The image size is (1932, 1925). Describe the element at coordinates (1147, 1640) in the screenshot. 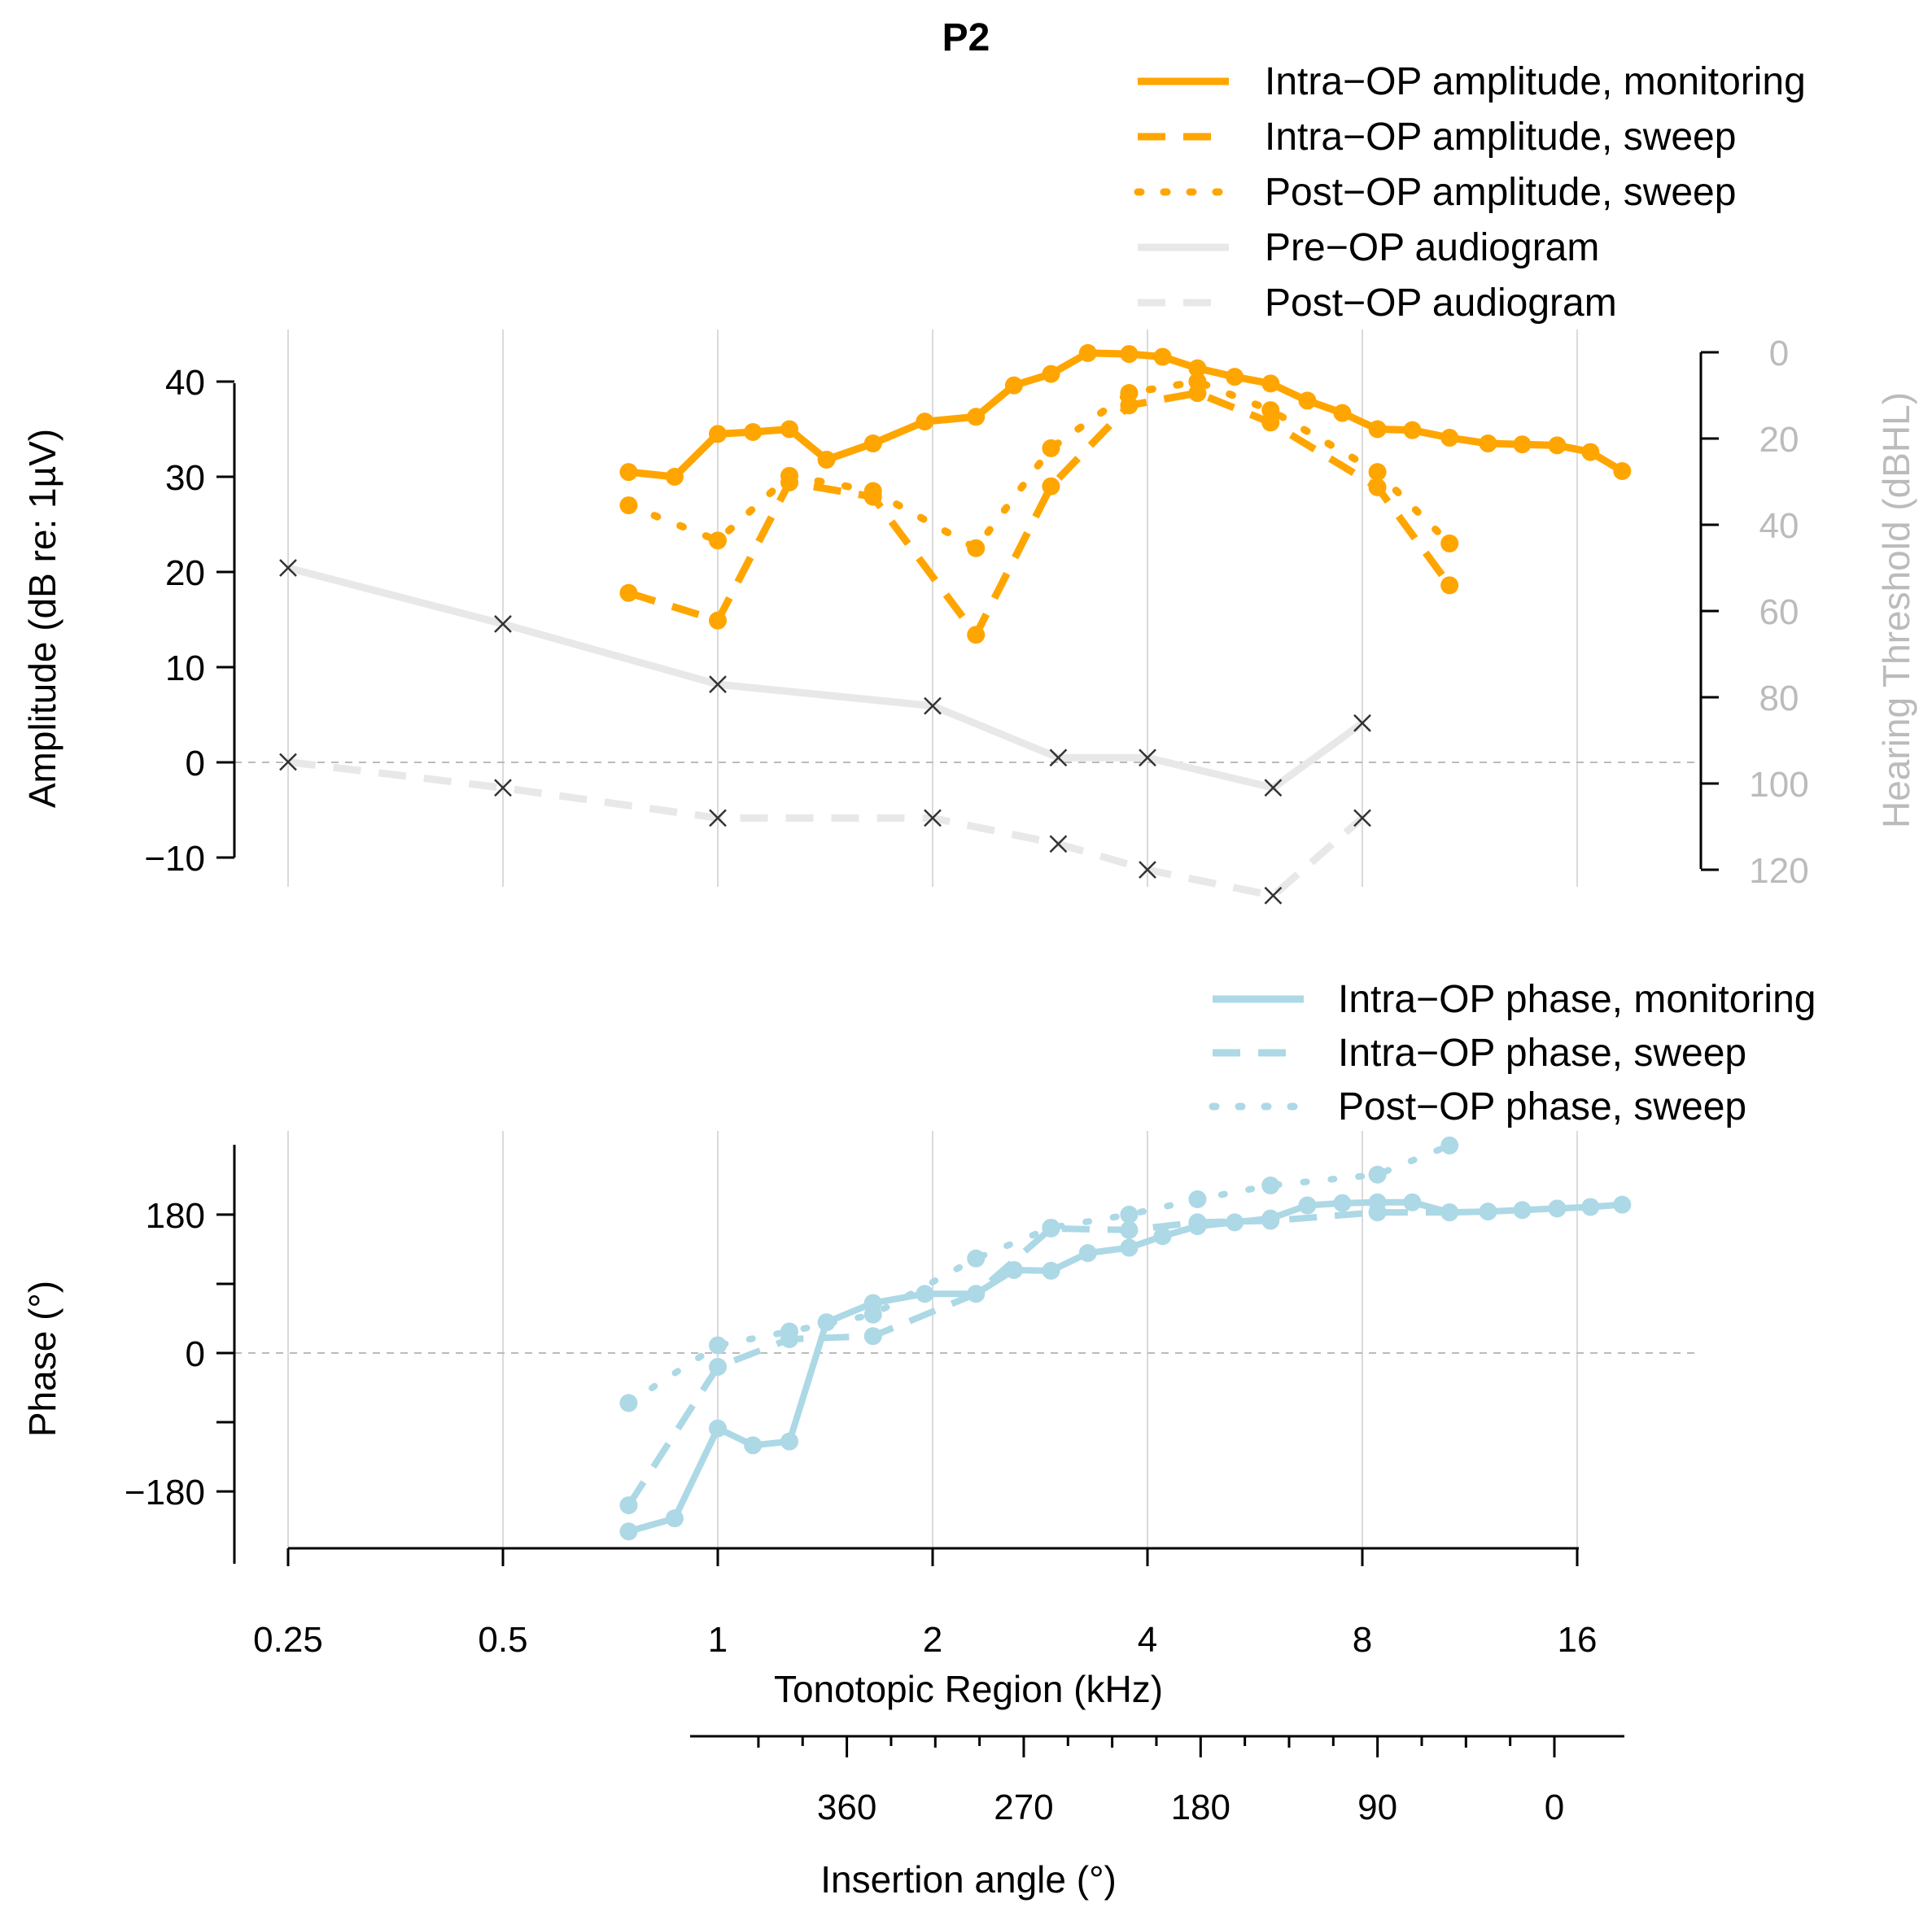

I see `x-tick-label: 4` at that location.